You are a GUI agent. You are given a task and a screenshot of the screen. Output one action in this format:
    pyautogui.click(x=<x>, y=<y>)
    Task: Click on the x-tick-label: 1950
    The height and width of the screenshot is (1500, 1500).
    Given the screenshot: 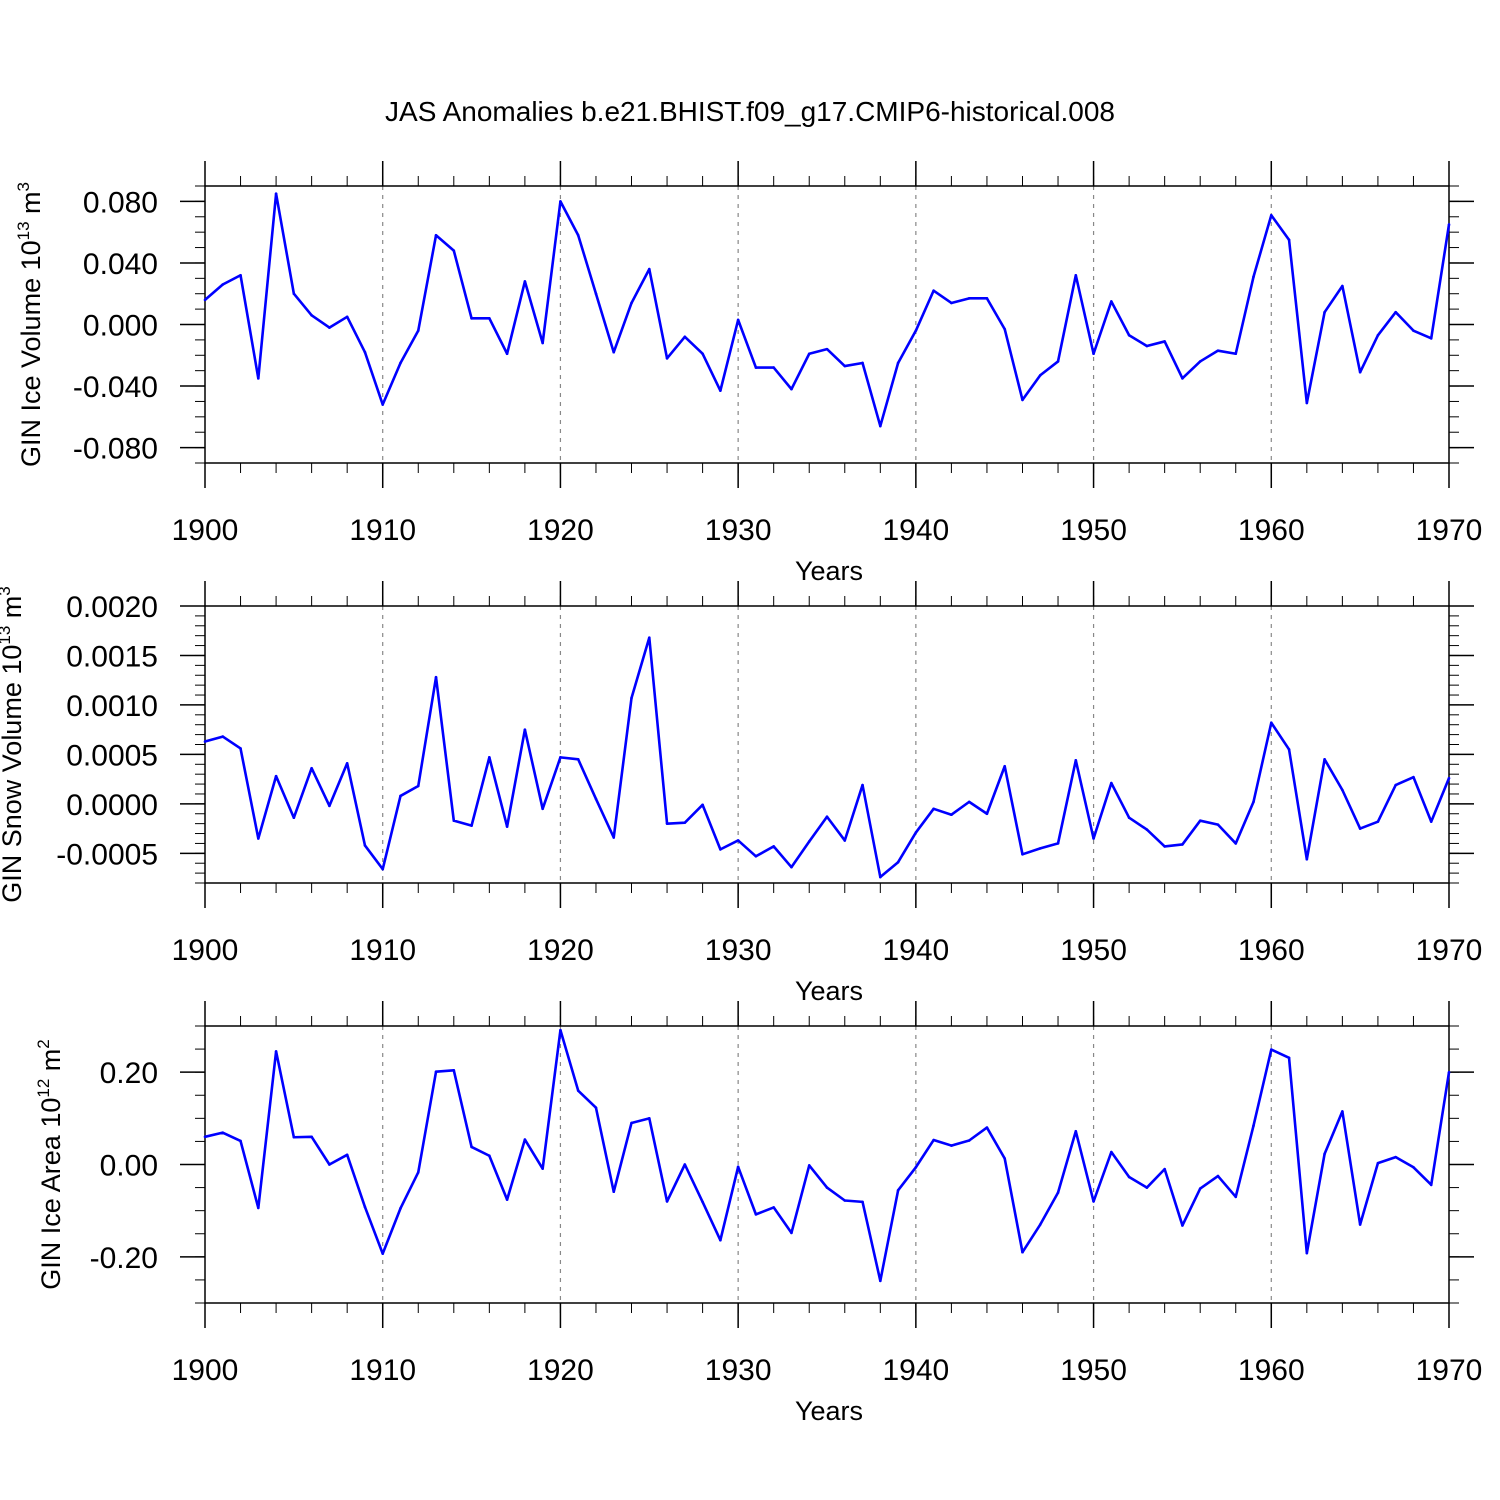 What is the action you would take?
    pyautogui.click(x=1093, y=530)
    